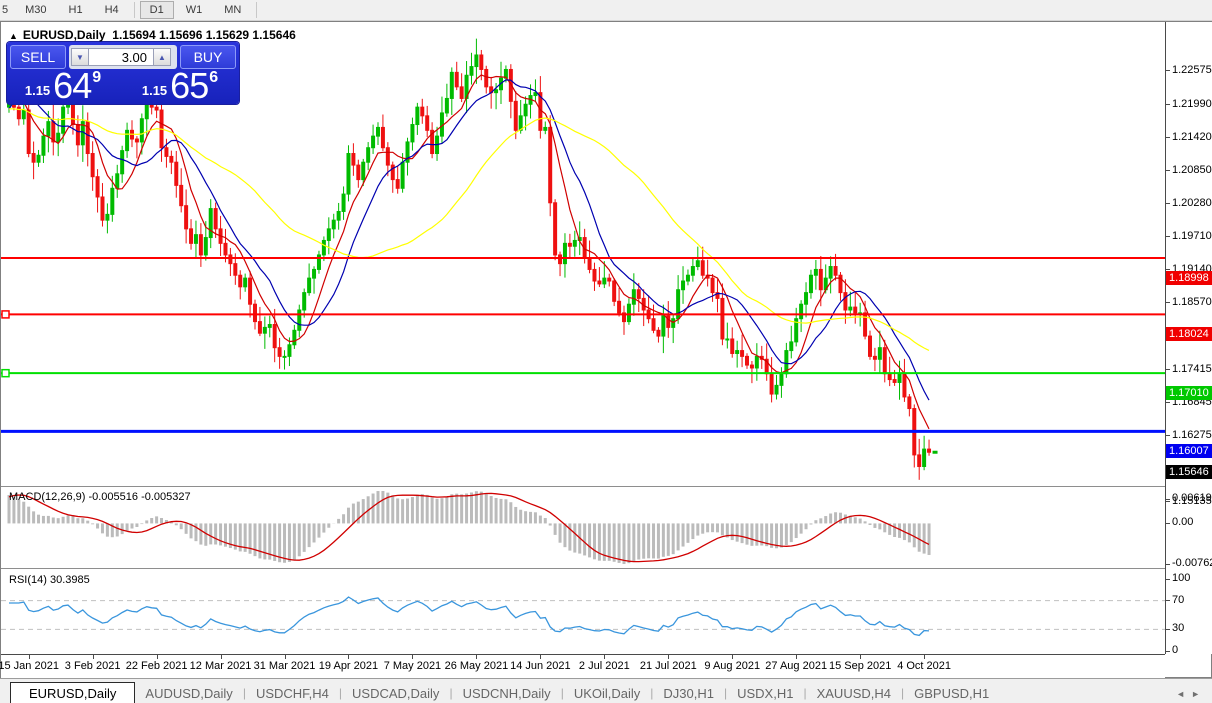 The width and height of the screenshot is (1212, 703). I want to click on x-axis-label: 22 Feb 2021, so click(156, 666).